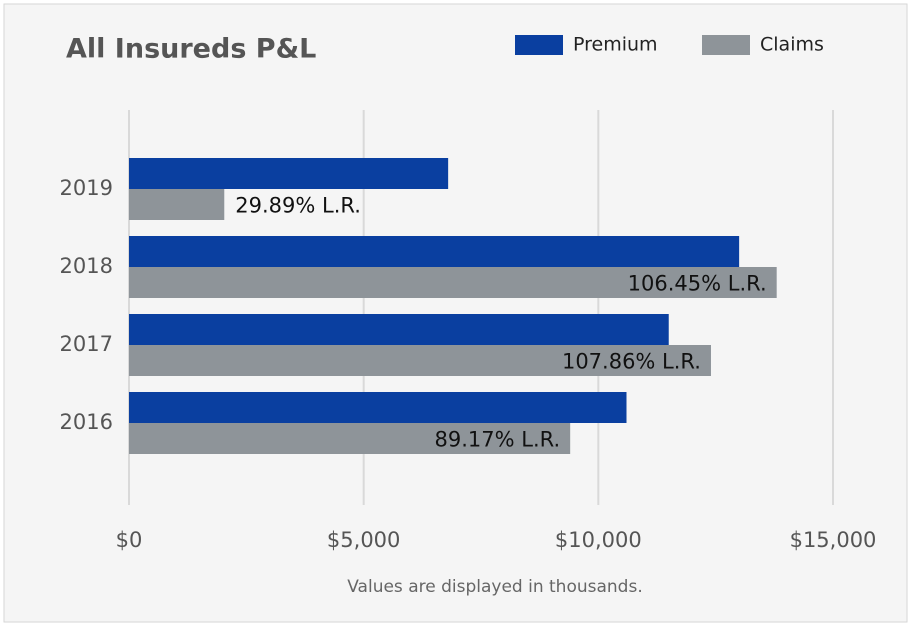  Describe the element at coordinates (631, 362) in the screenshot. I see `bar-annotation: 107.86% L.R.` at that location.